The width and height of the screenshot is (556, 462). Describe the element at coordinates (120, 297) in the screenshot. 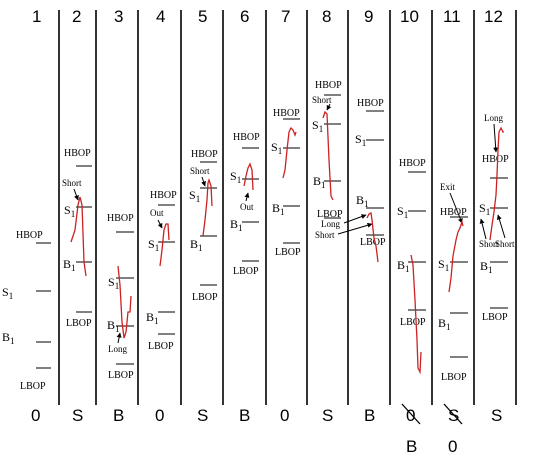

I see `column-3: HBOP S1 B1 LBOP Long` at that location.